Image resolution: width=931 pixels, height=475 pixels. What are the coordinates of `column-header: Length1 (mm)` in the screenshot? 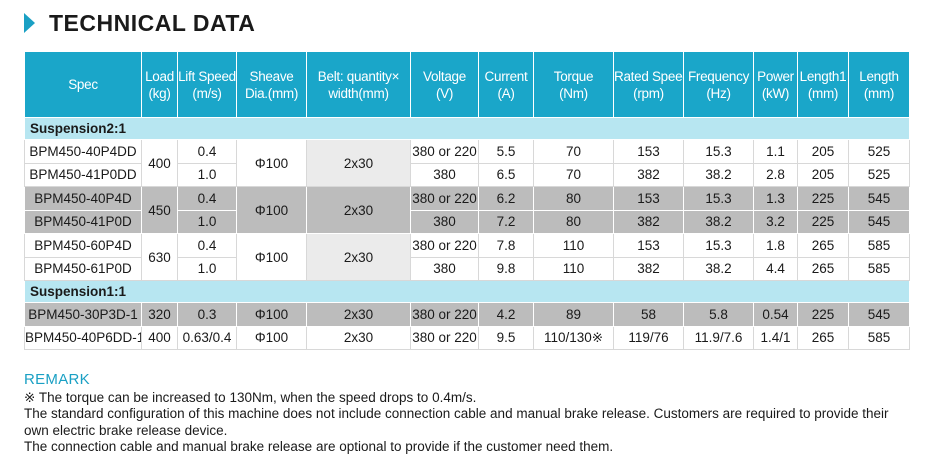 It's located at (823, 84).